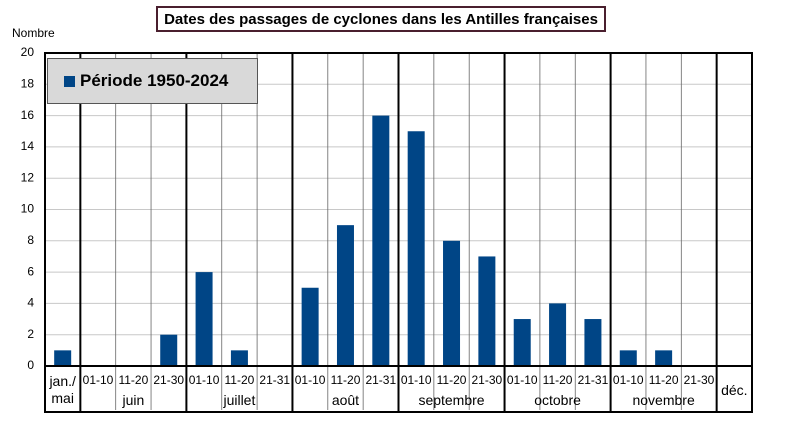  What do you see at coordinates (239, 399) in the screenshot?
I see `month-label: juillet` at bounding box center [239, 399].